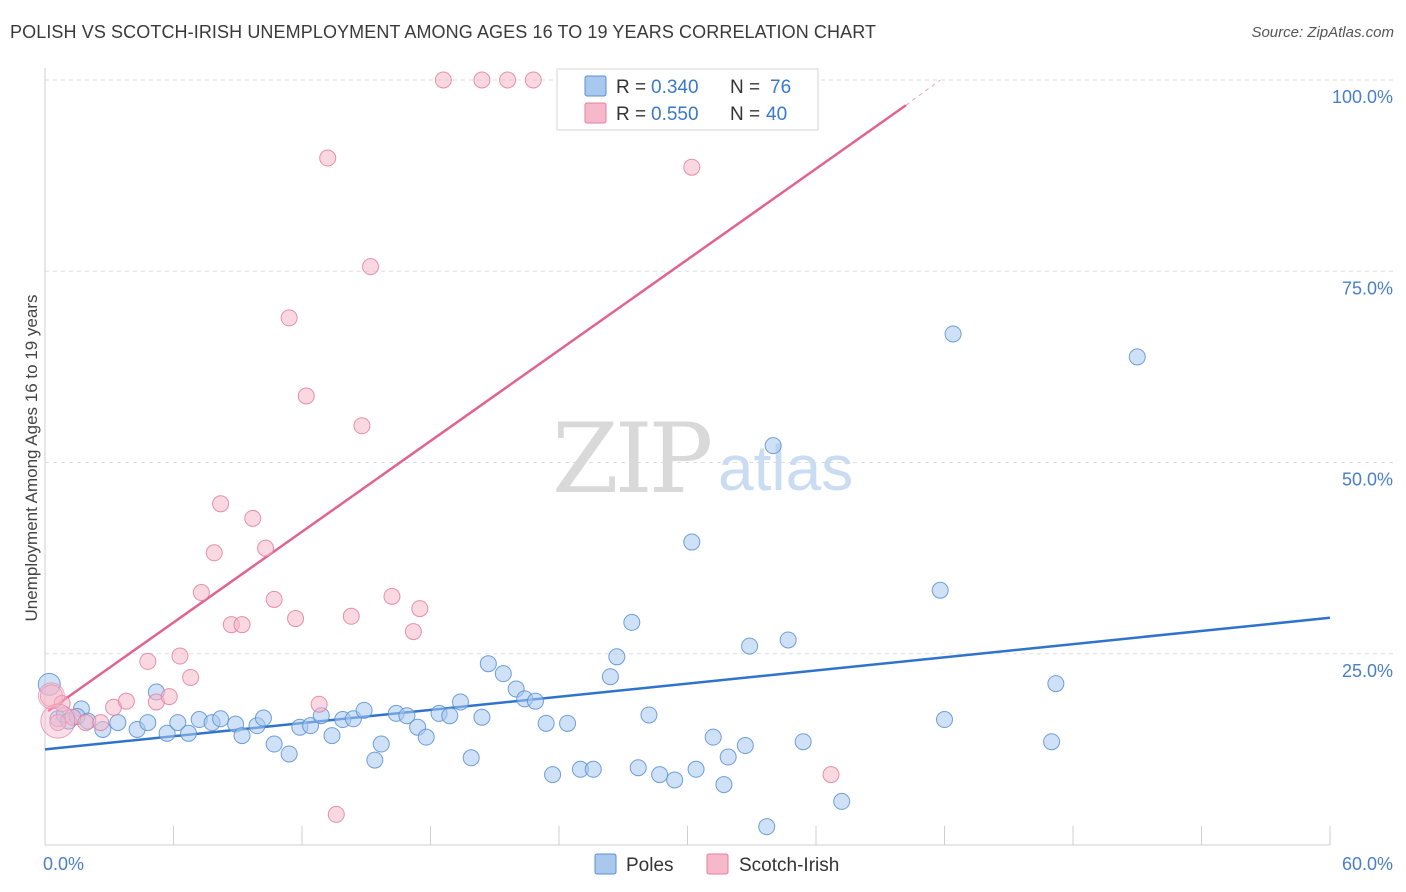  What do you see at coordinates (1367, 288) in the screenshot?
I see `y-tick-label: 75.0%` at bounding box center [1367, 288].